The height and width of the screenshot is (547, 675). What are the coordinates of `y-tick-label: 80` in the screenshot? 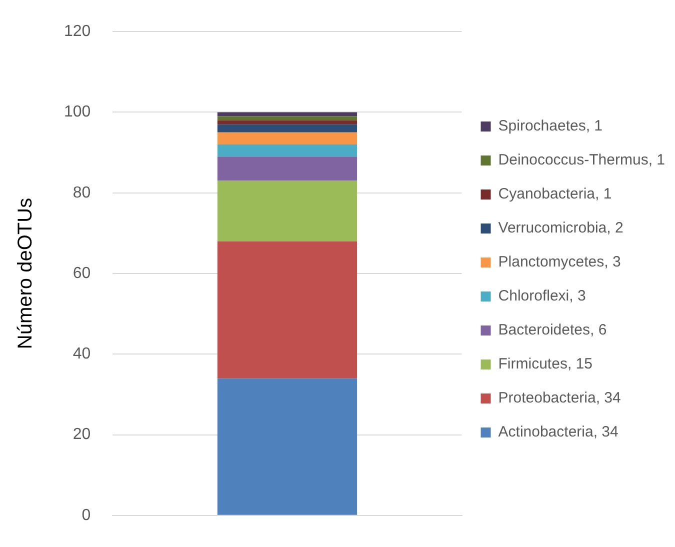 It's located at (81, 193).